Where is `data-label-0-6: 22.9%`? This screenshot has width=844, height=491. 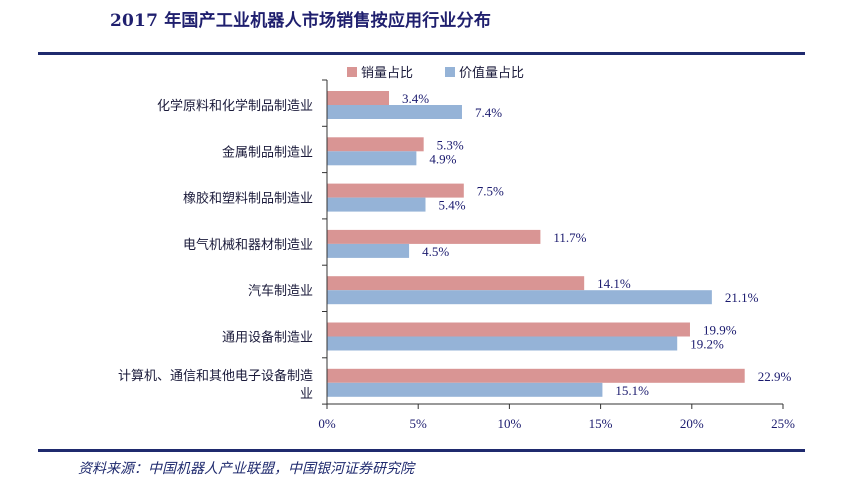 data-label-0-6: 22.9% is located at coordinates (775, 376).